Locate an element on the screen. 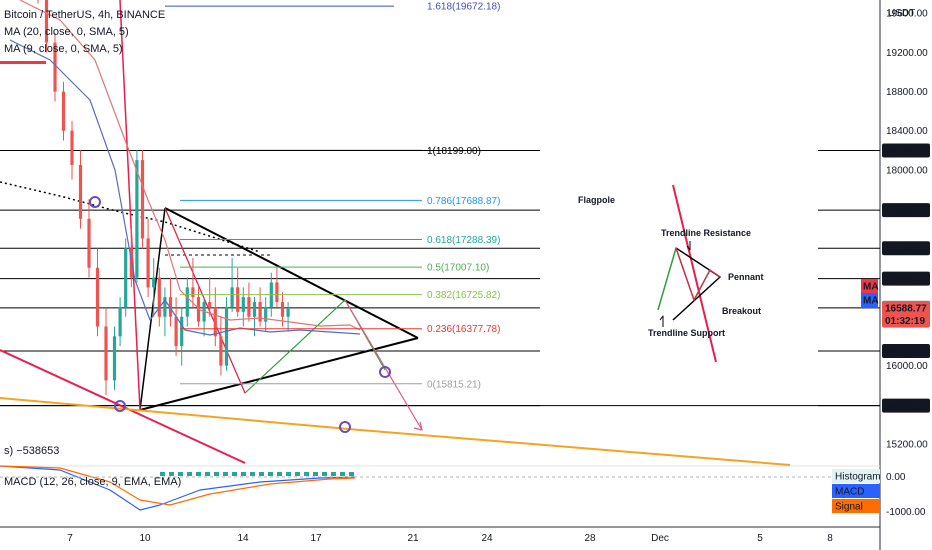  ma-legend-underline is located at coordinates (23, 62).